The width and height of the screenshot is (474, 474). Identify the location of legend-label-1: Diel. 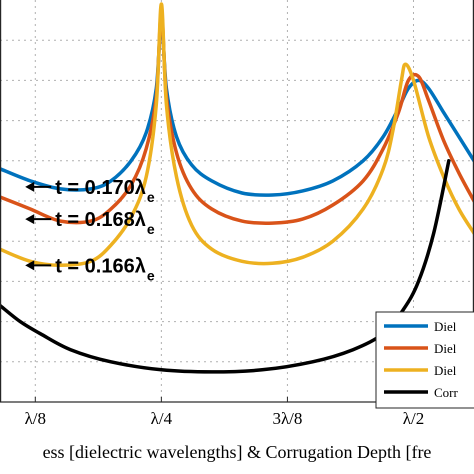
(445, 348).